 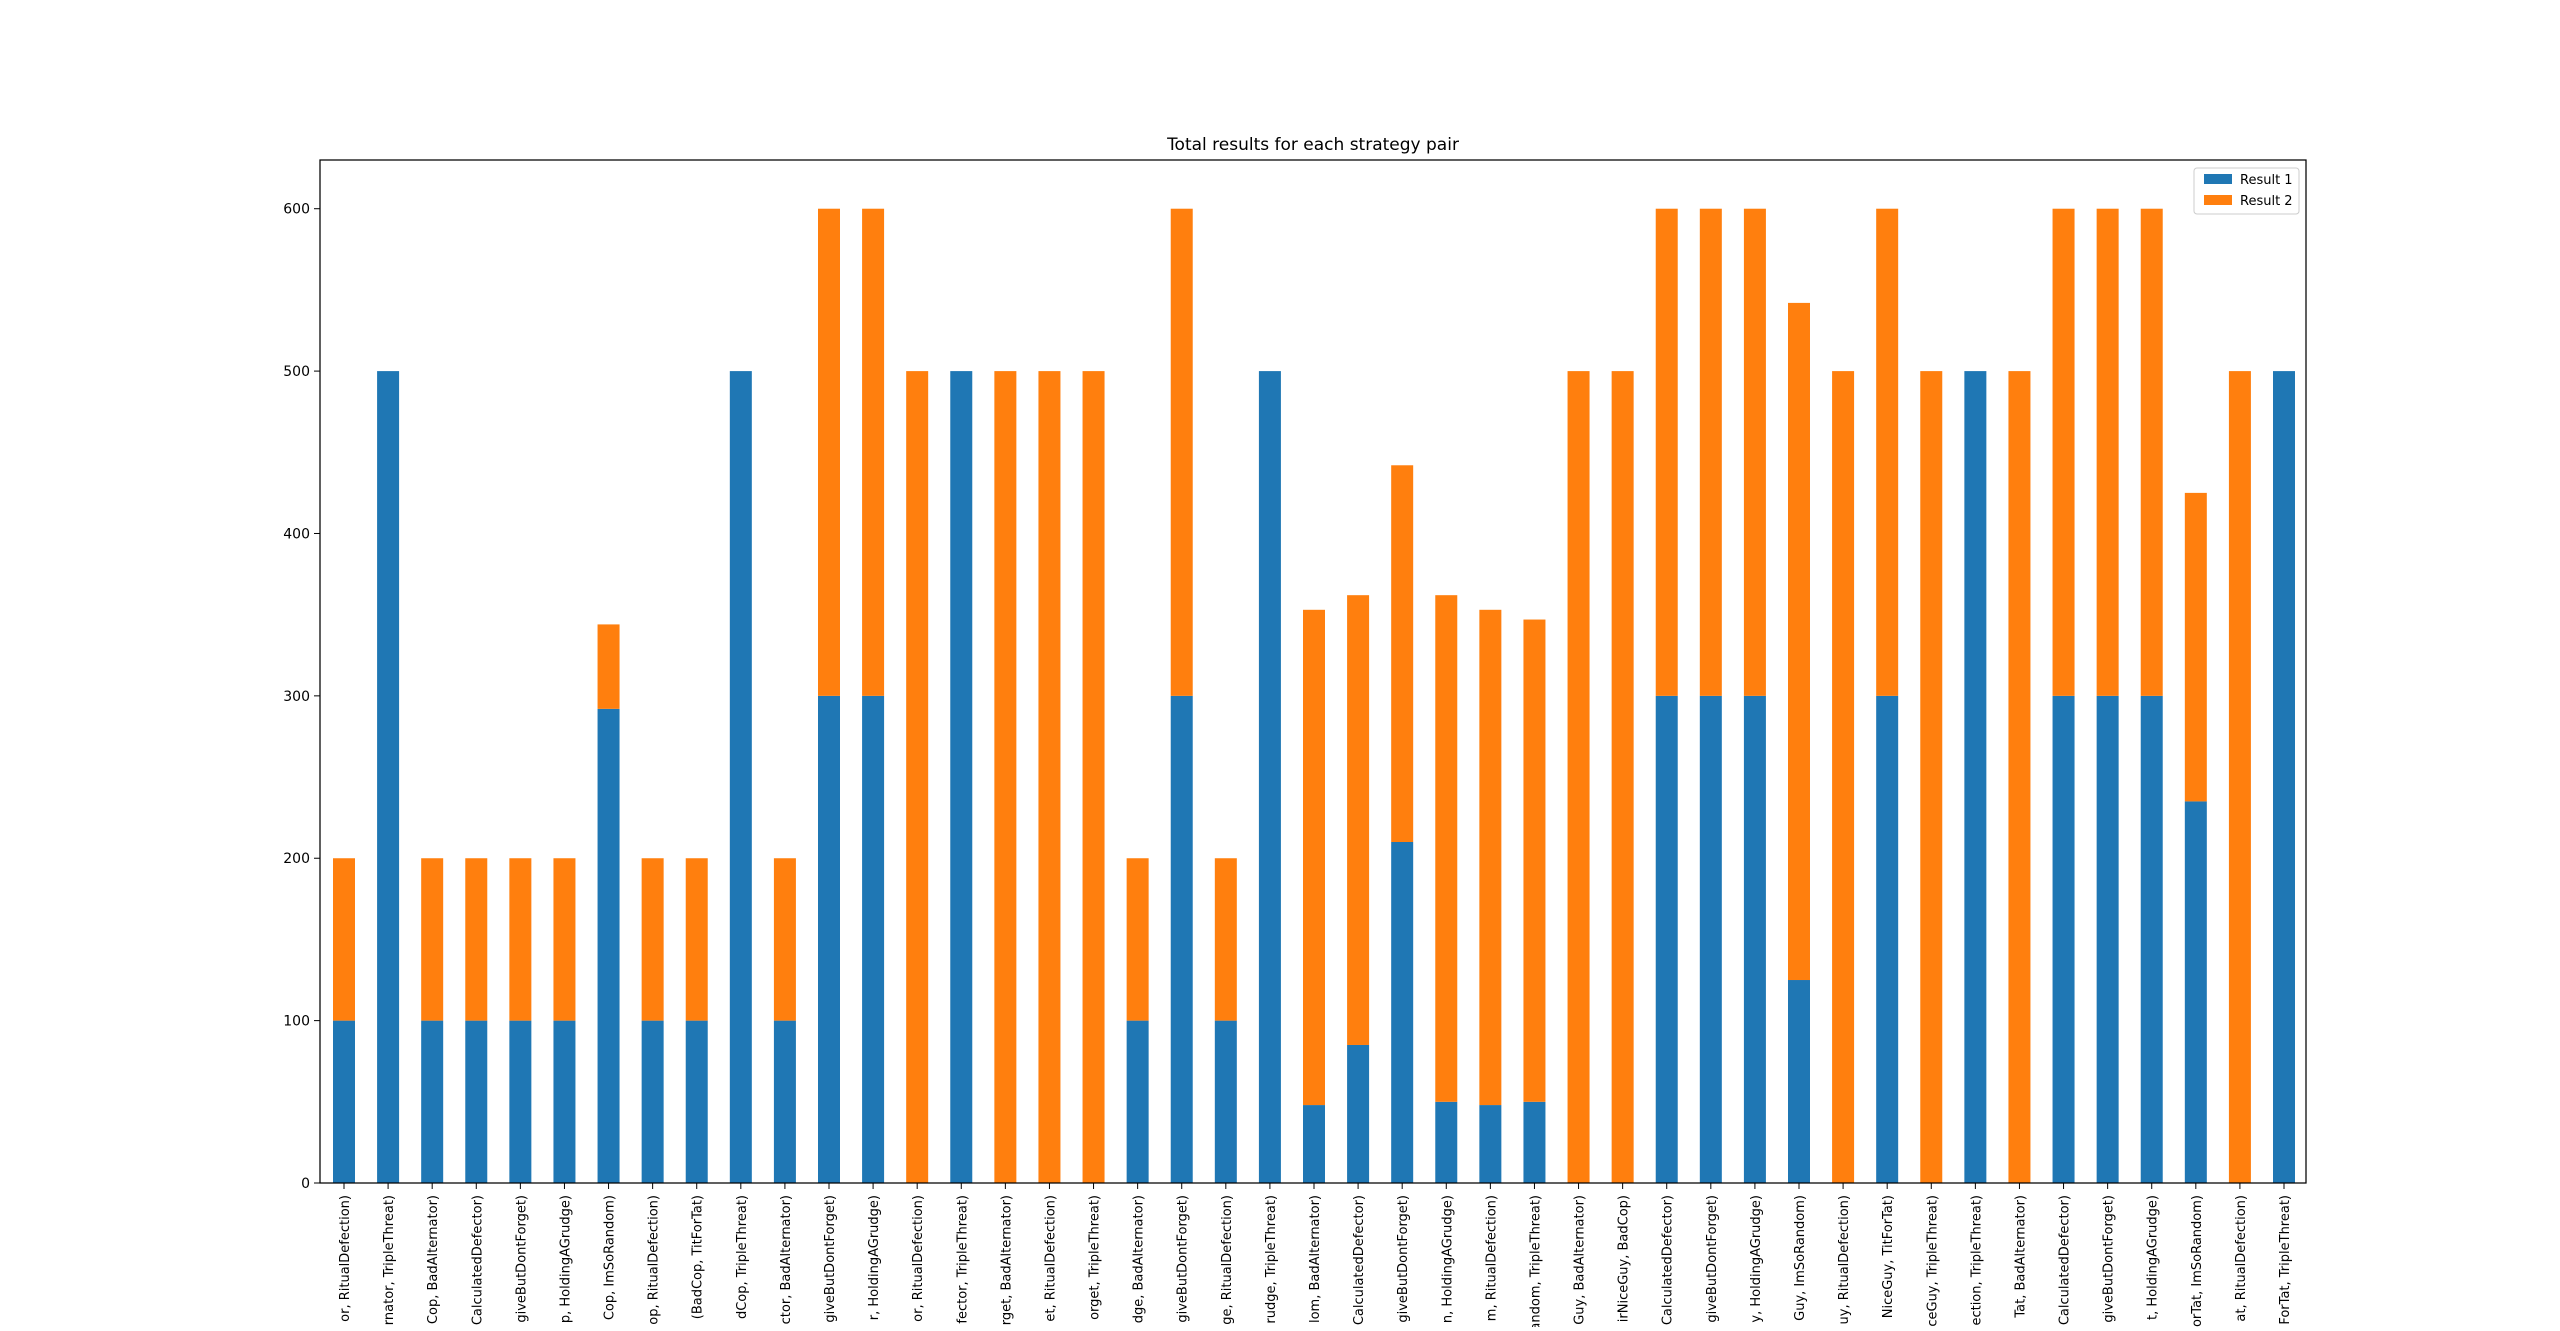 What do you see at coordinates (1976, 1260) in the screenshot?
I see `x-tick-label: ection, TripleThreat)` at bounding box center [1976, 1260].